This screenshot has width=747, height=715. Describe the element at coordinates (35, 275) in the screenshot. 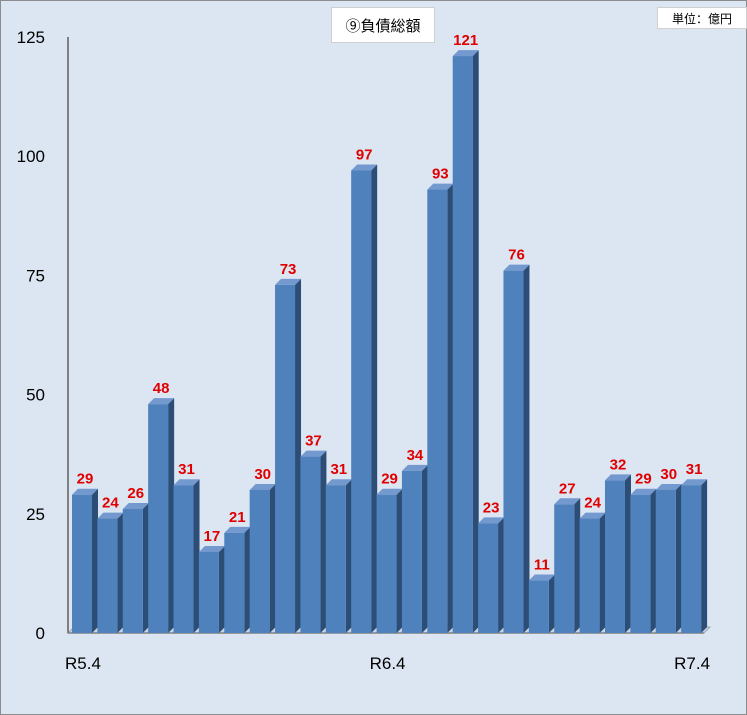

I see `y-tick-label: 75` at that location.